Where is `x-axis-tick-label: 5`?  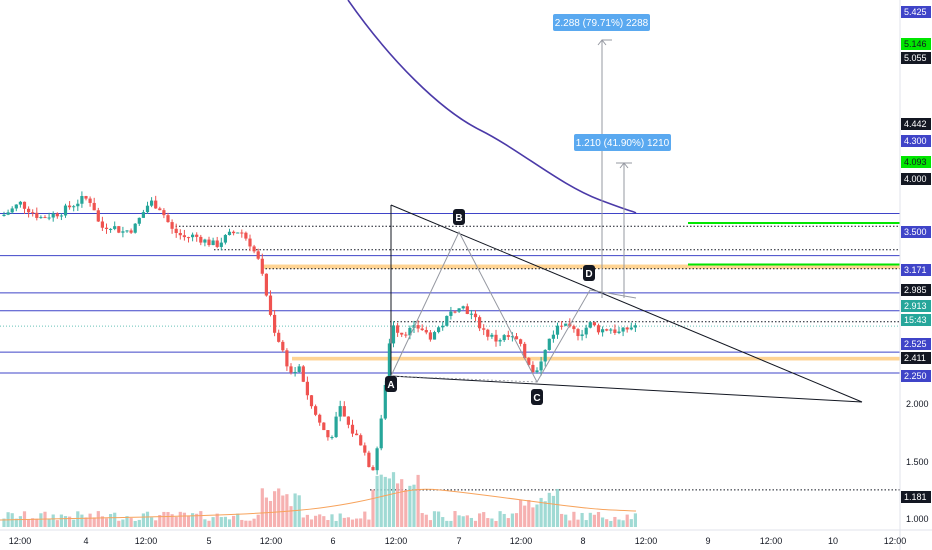 x-axis-tick-label: 5 is located at coordinates (208, 541).